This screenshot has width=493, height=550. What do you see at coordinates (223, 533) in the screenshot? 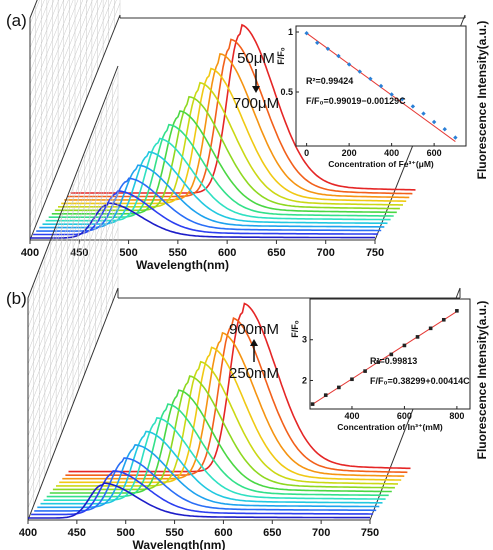
I see `x-tick-label: 600` at bounding box center [223, 533].